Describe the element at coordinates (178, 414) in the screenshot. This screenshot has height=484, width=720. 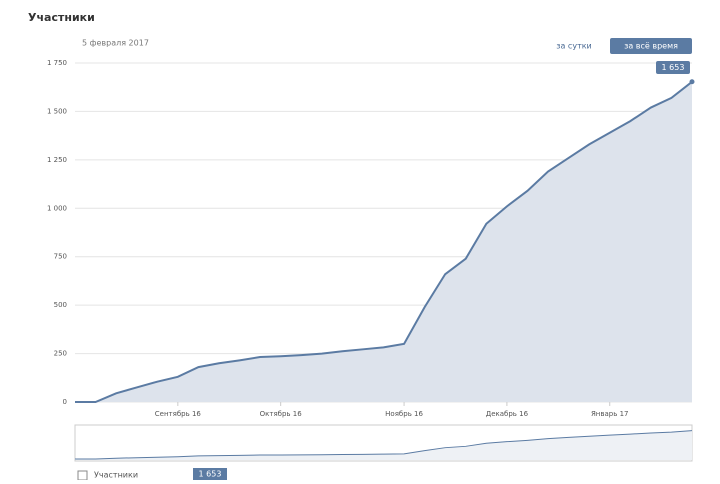
I see `x-tick-label: Сентябрь 16` at that location.